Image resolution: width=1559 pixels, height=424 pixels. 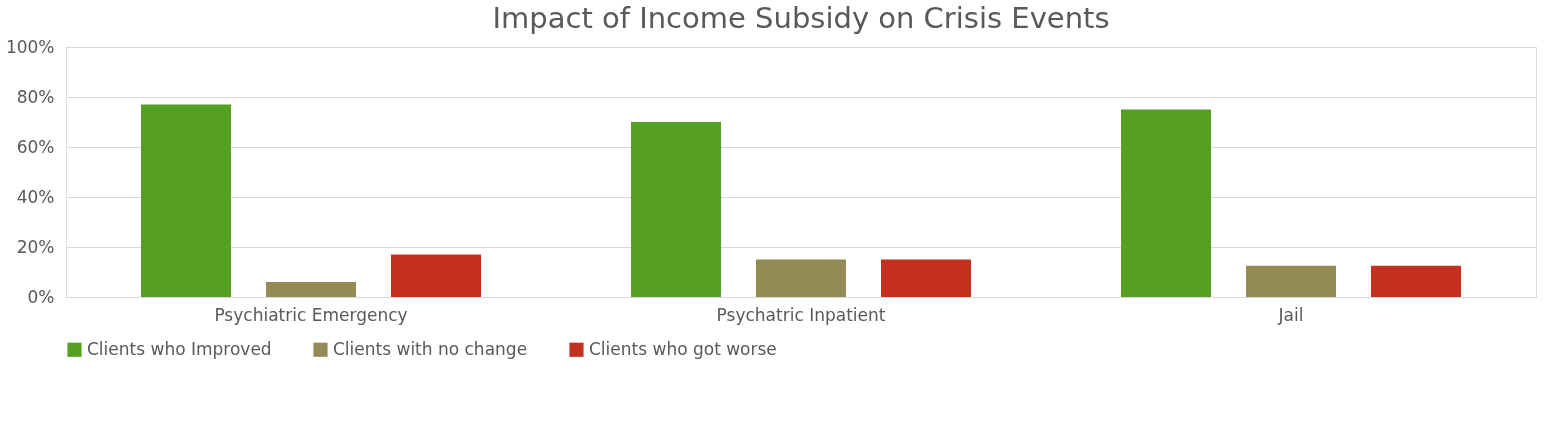 What do you see at coordinates (430, 348) in the screenshot?
I see `legend-label: Clients with no change` at bounding box center [430, 348].